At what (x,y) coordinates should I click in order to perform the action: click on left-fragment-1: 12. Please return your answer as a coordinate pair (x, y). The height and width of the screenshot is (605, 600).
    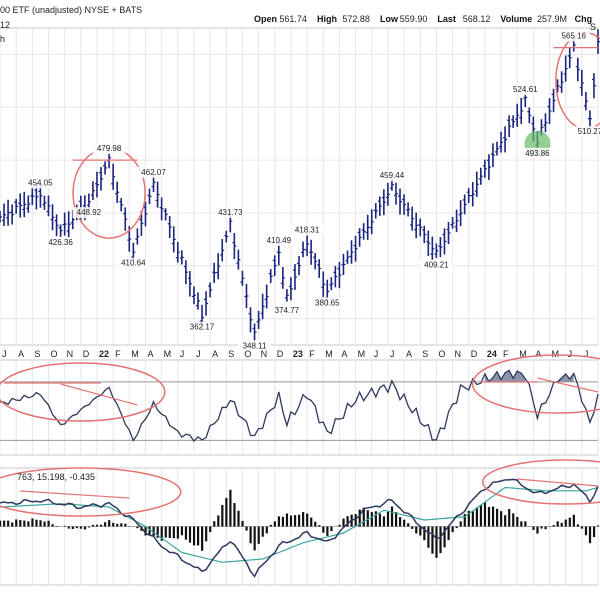
    Looking at the image, I should click on (5, 25).